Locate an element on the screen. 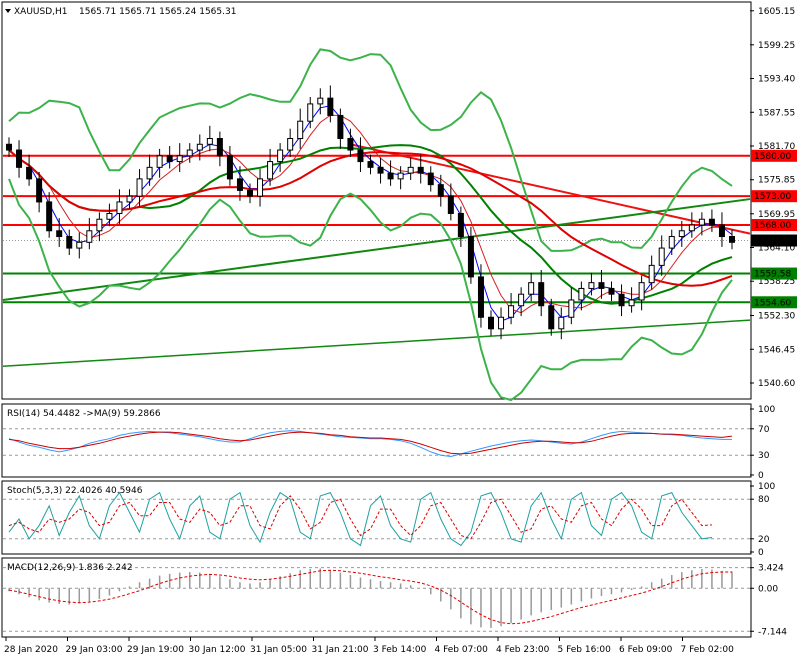  level-label: 1580.00 is located at coordinates (772, 157).